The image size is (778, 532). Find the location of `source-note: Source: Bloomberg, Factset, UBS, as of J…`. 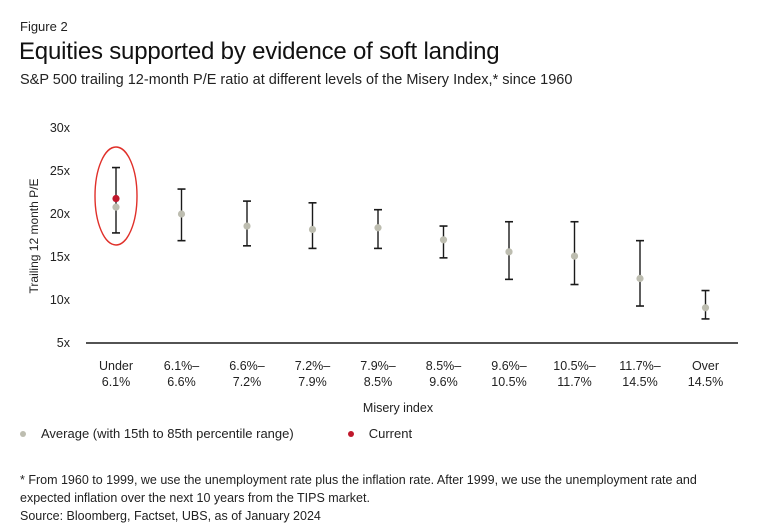

source-note: Source: Bloomberg, Factset, UBS, as of J… is located at coordinates (170, 516).